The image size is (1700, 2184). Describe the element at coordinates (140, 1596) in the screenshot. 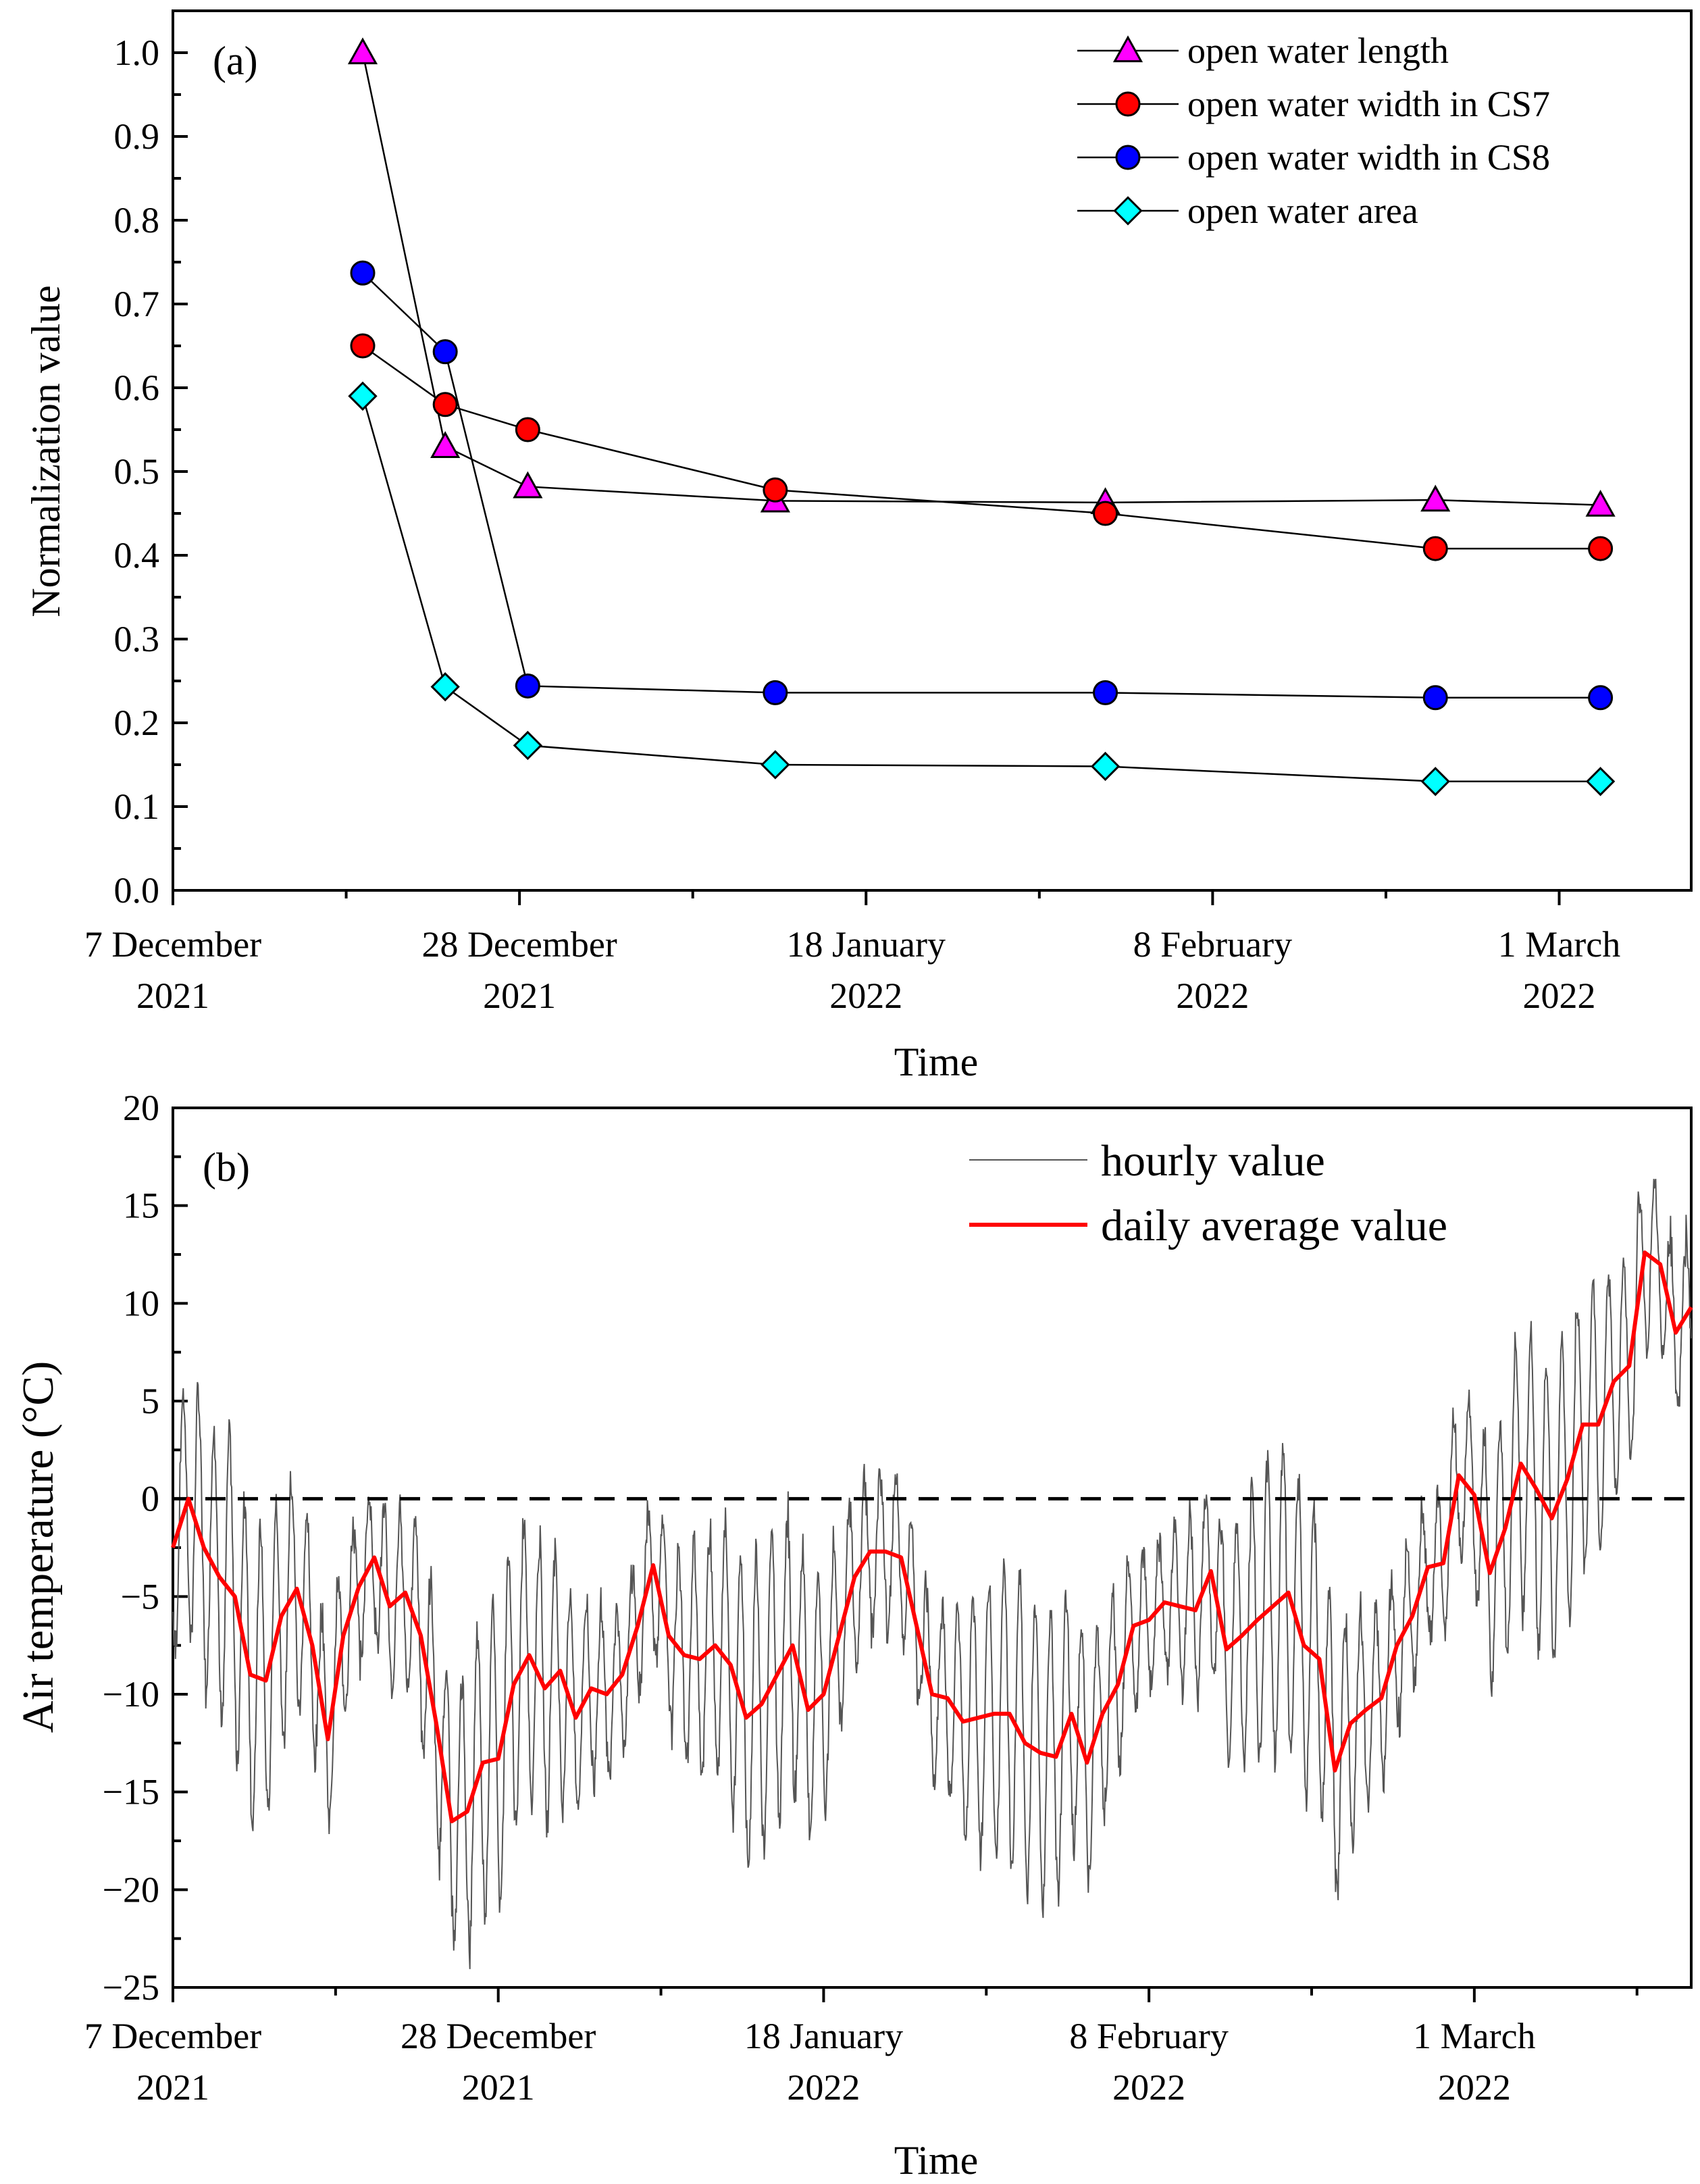

I see `panel-b-ytick-label: −5` at that location.